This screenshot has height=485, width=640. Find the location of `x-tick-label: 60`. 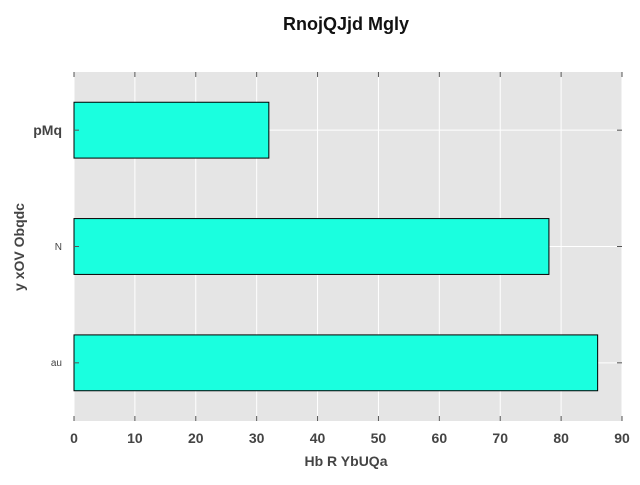

x-tick-label: 60 is located at coordinates (440, 438).